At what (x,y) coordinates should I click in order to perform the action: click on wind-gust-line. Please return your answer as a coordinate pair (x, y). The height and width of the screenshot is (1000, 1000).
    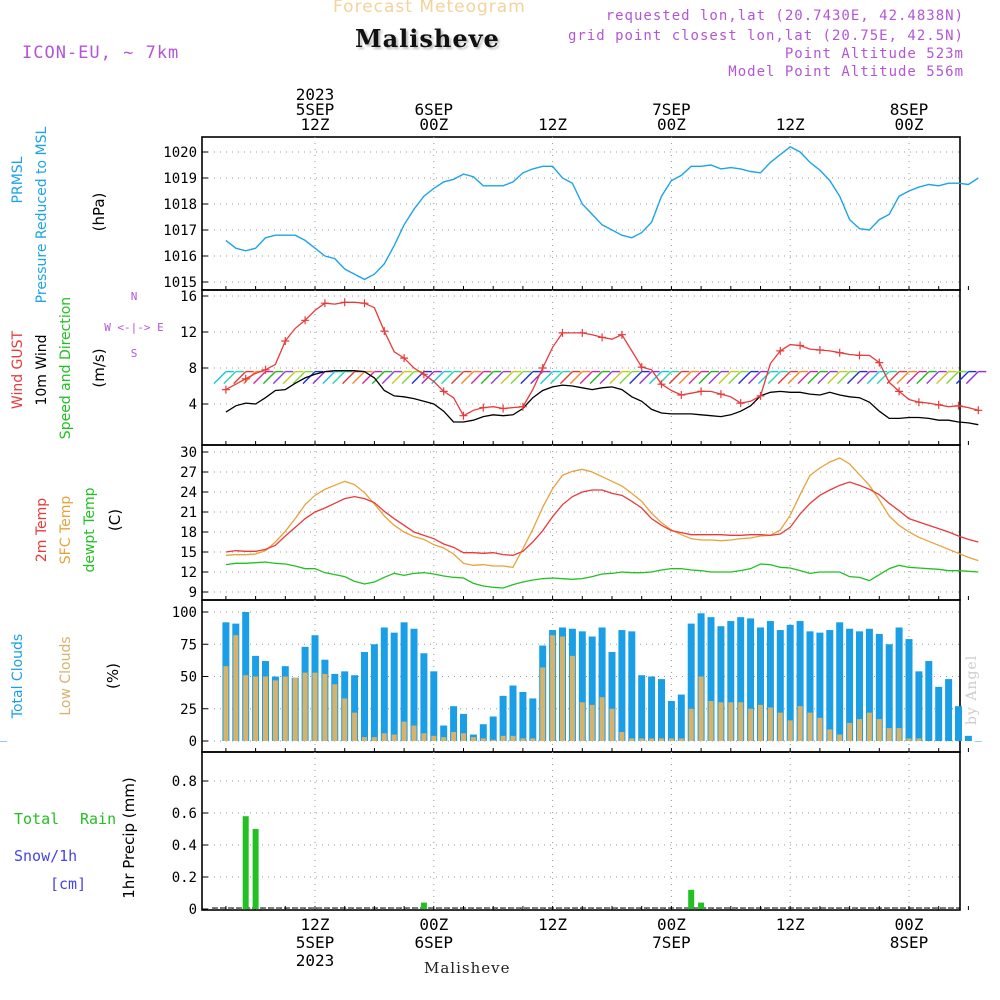
    Looking at the image, I should click on (602, 359).